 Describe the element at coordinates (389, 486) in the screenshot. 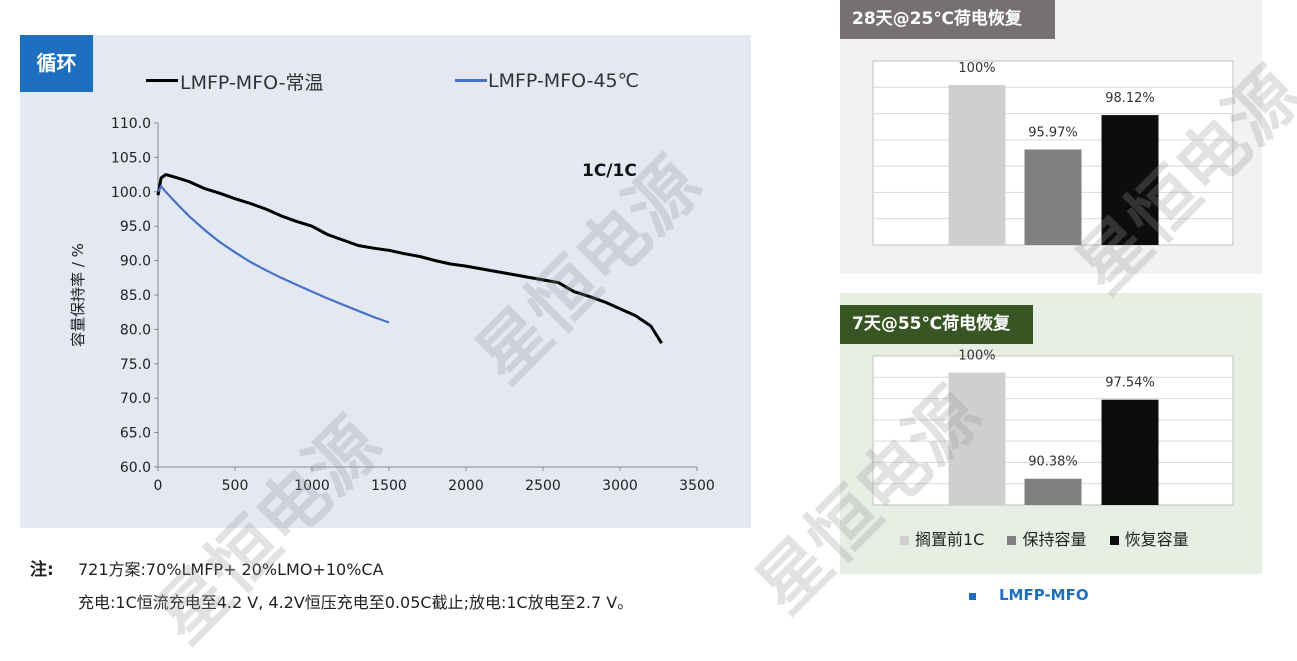

I see `x-tick-label: 1500` at that location.